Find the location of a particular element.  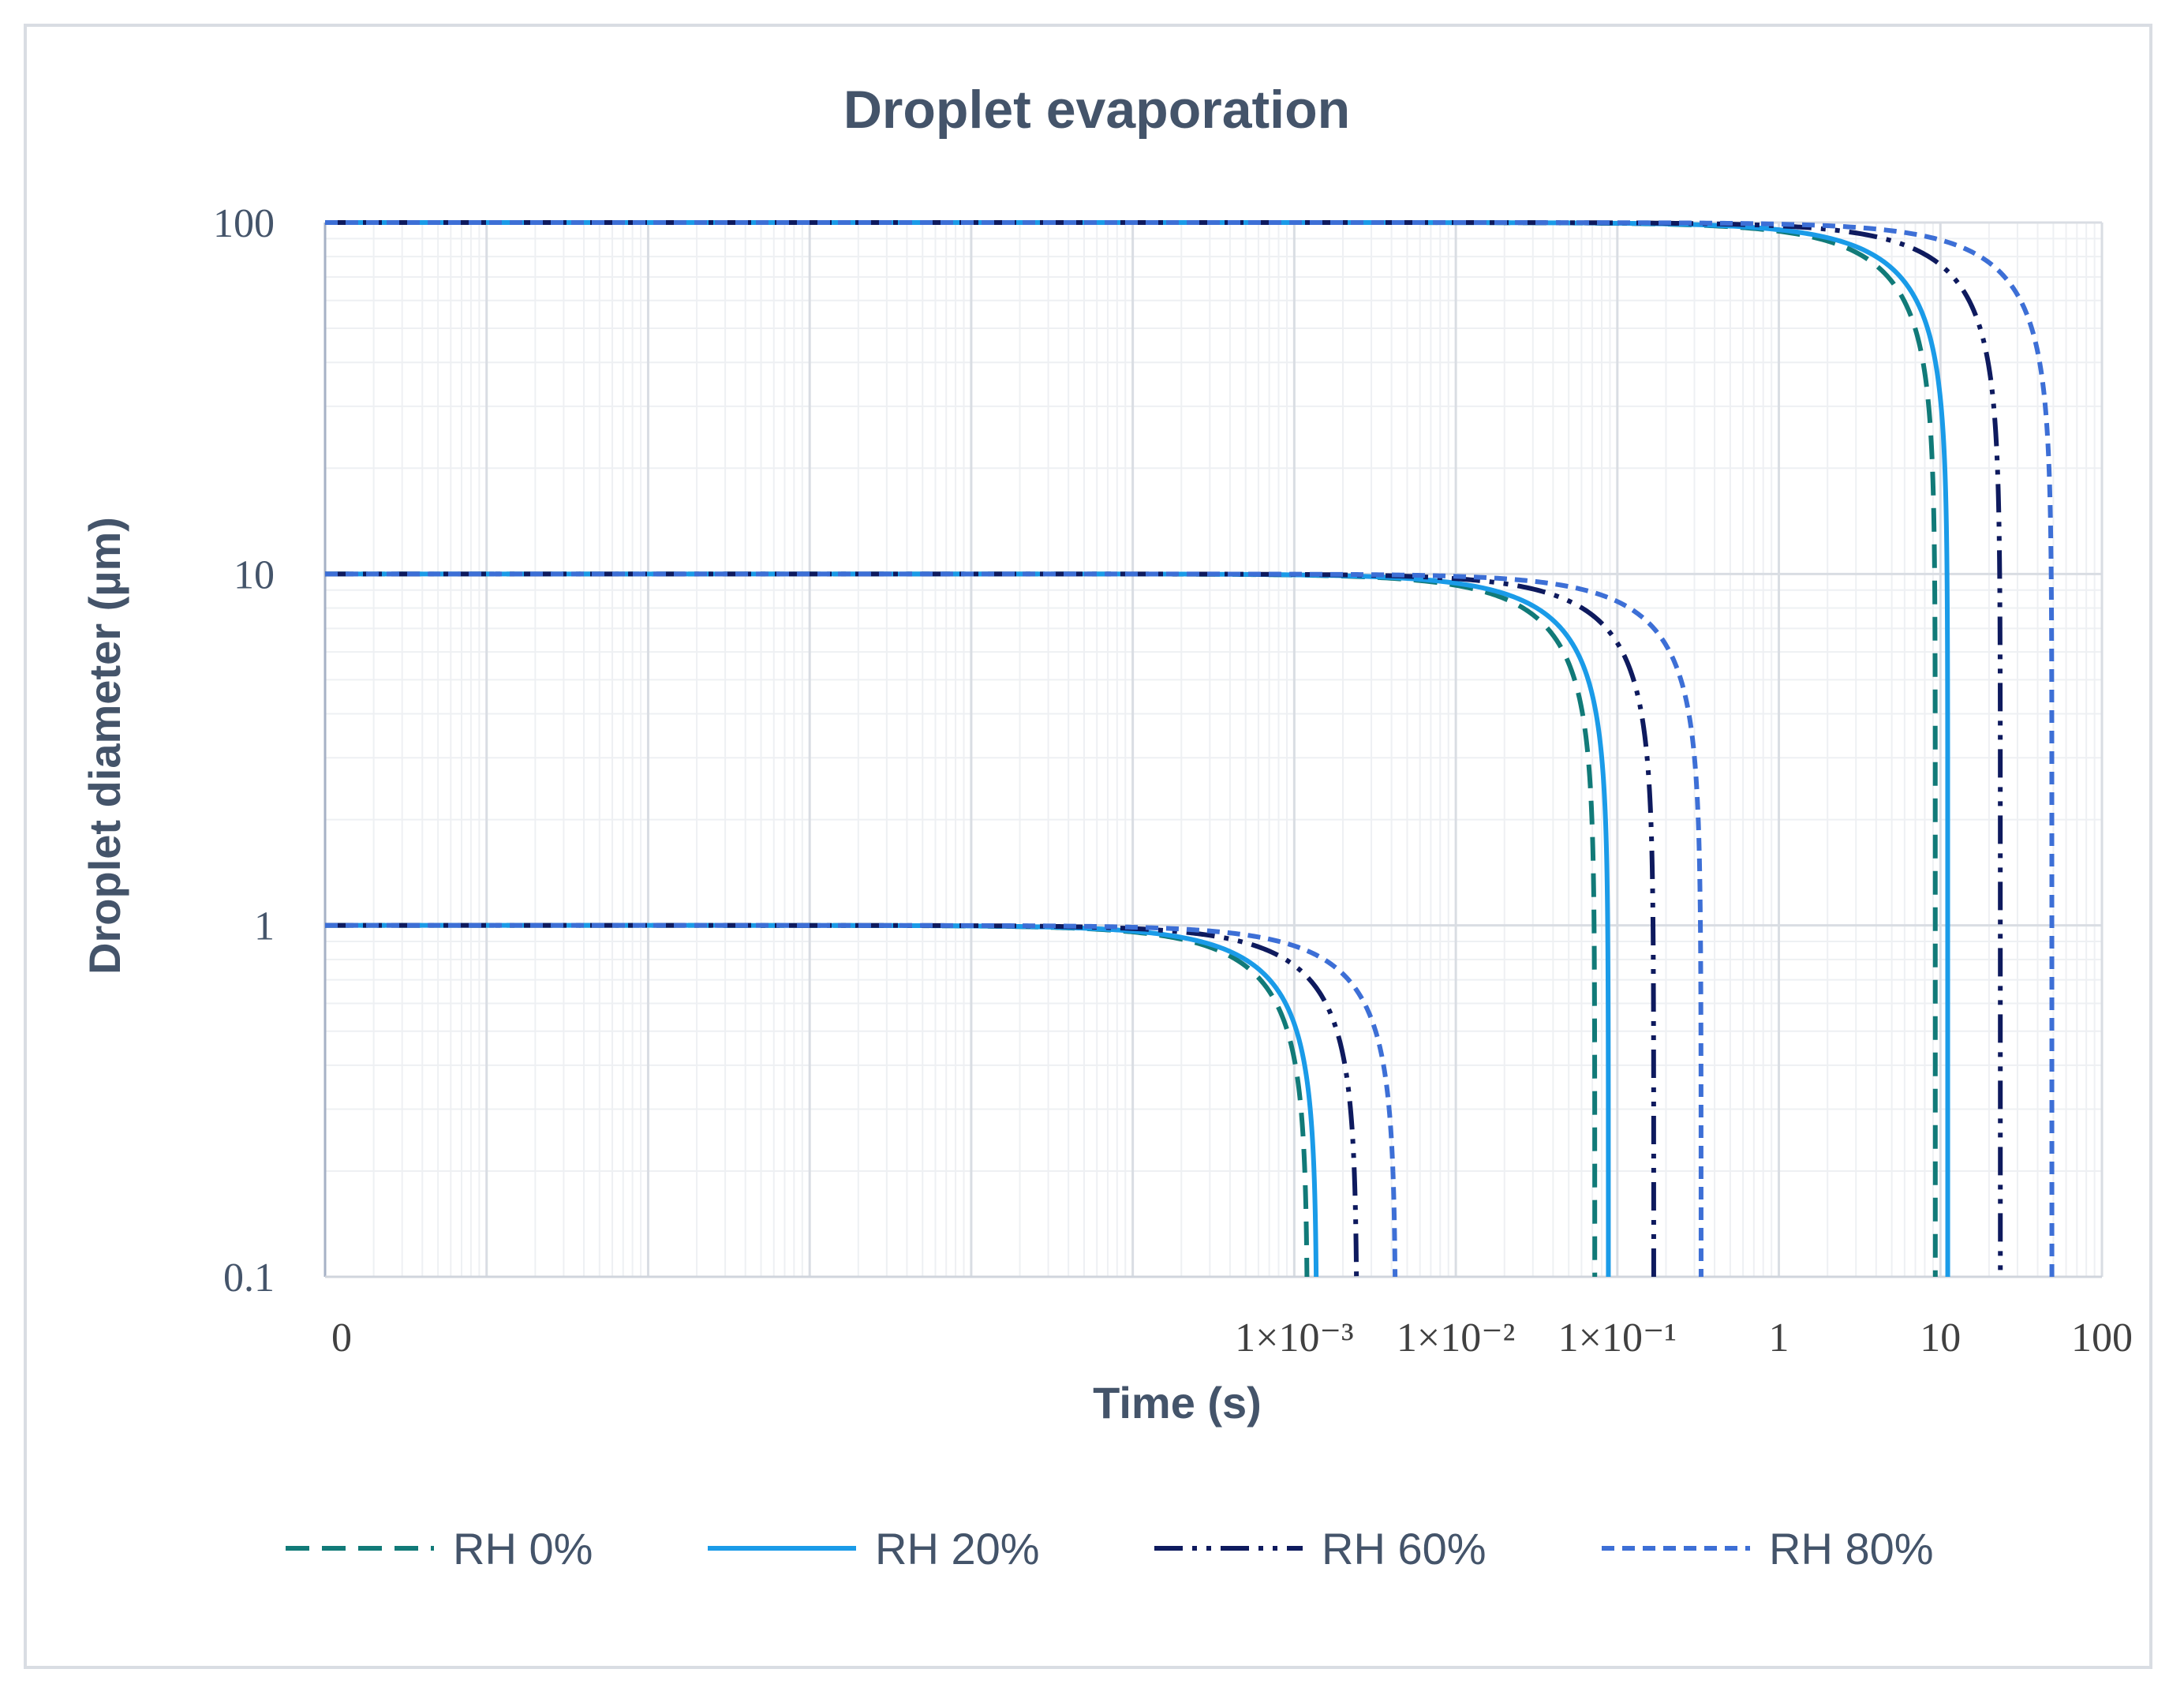

x-axis-title: Time (s) is located at coordinates (1177, 1403).